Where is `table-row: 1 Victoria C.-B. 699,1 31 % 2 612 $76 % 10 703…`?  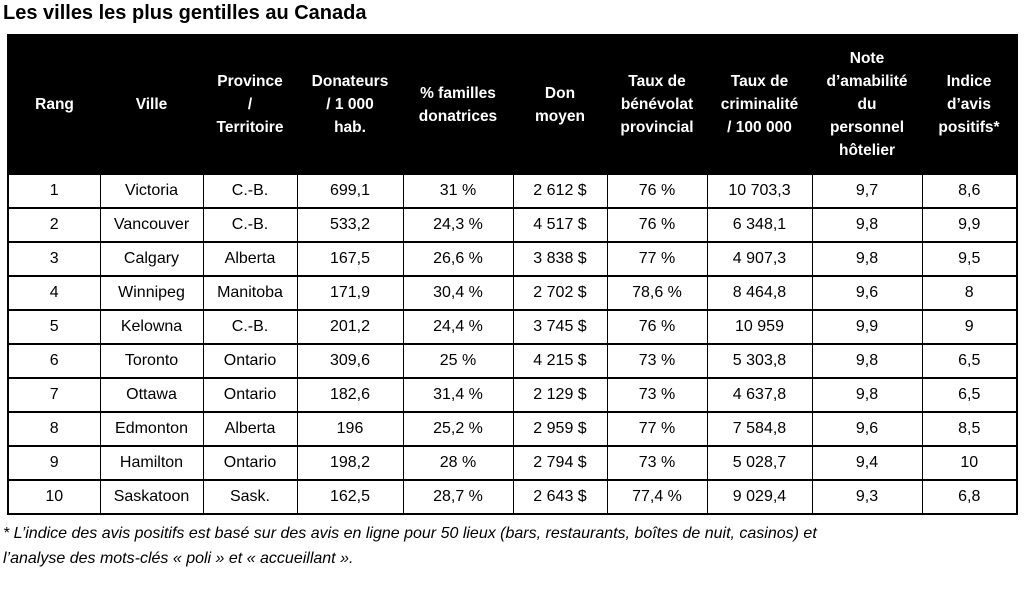 table-row: 1 Victoria C.-B. 699,1 31 % 2 612 $76 % 10 703… is located at coordinates (512, 191).